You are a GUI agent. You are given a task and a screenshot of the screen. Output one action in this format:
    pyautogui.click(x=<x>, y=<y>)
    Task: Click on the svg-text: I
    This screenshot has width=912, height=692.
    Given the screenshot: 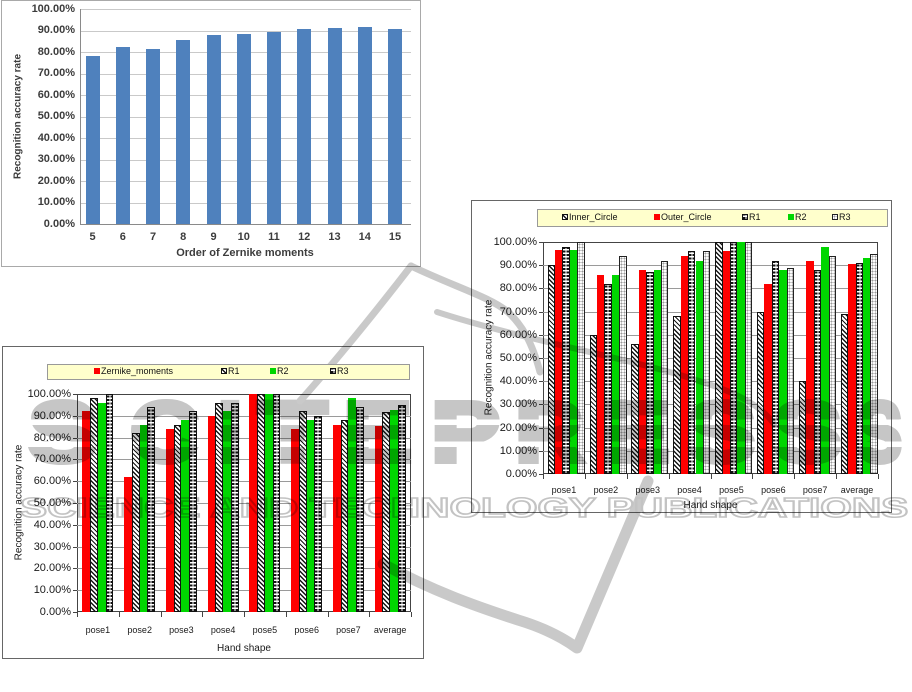 What is the action you would take?
    pyautogui.click(x=230, y=432)
    